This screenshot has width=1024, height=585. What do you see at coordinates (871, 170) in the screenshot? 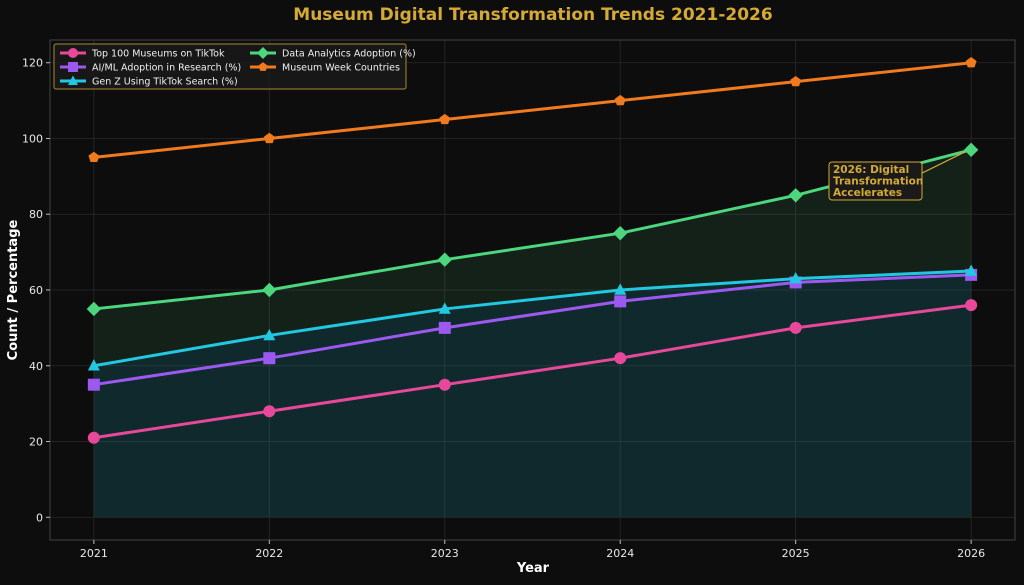
I see `annotation-text-line: 2026: Digital` at bounding box center [871, 170].